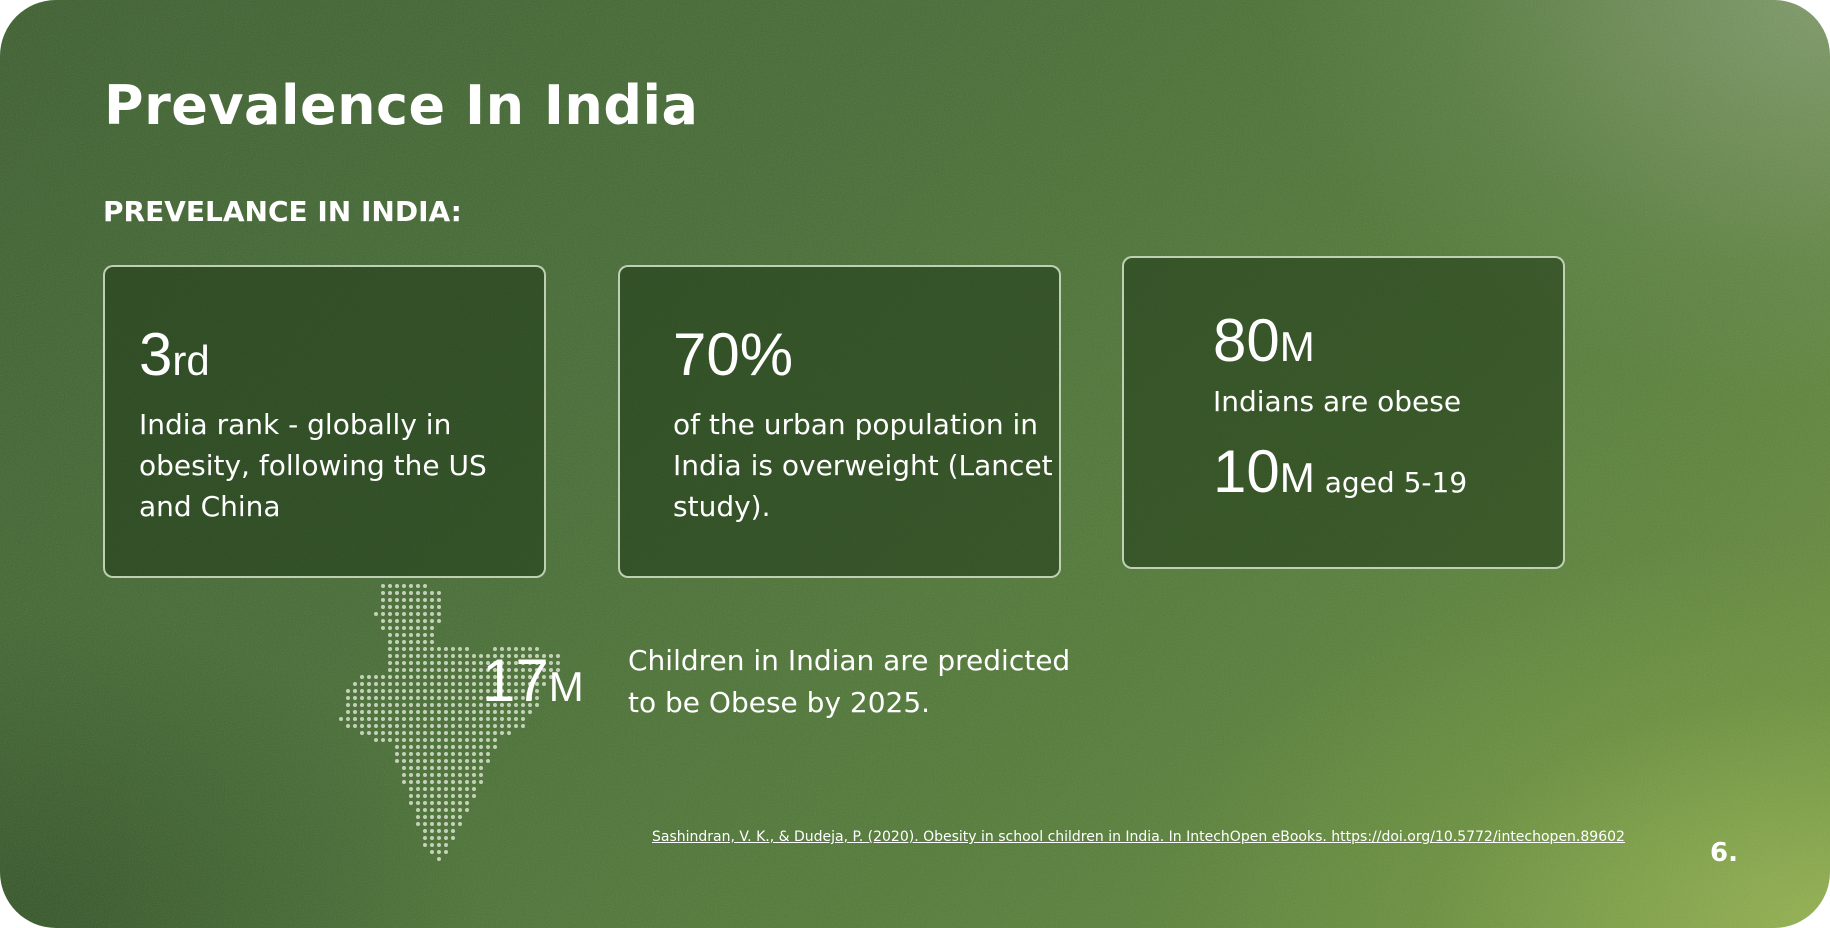 The height and width of the screenshot is (928, 1830). What do you see at coordinates (515, 680) in the screenshot?
I see `stat-number: 17` at bounding box center [515, 680].